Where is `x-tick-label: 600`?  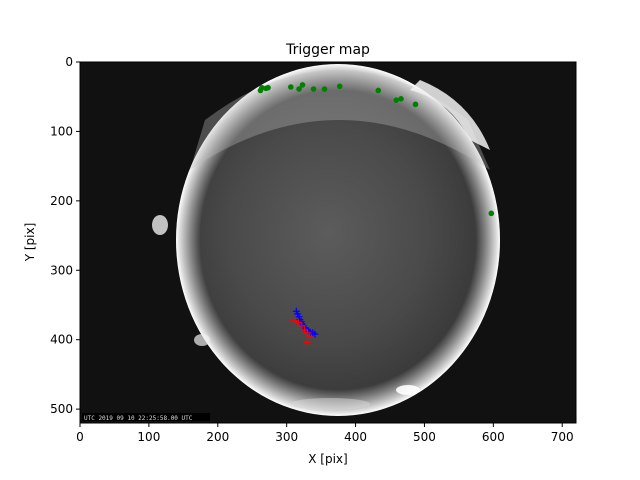 x-tick-label: 600 is located at coordinates (493, 437).